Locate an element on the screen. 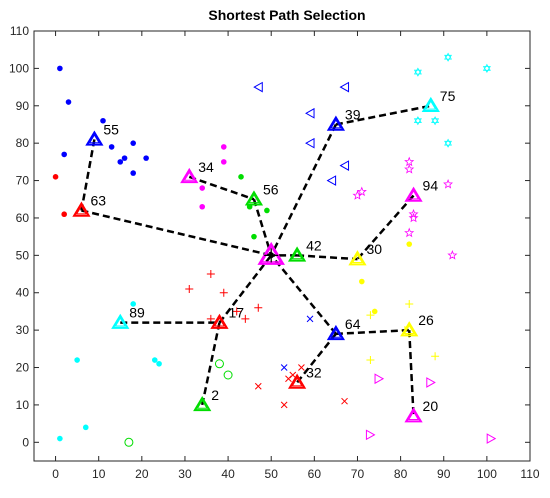 Image resolution: width=550 pixels, height=498 pixels. node-label: 20 is located at coordinates (431, 406).